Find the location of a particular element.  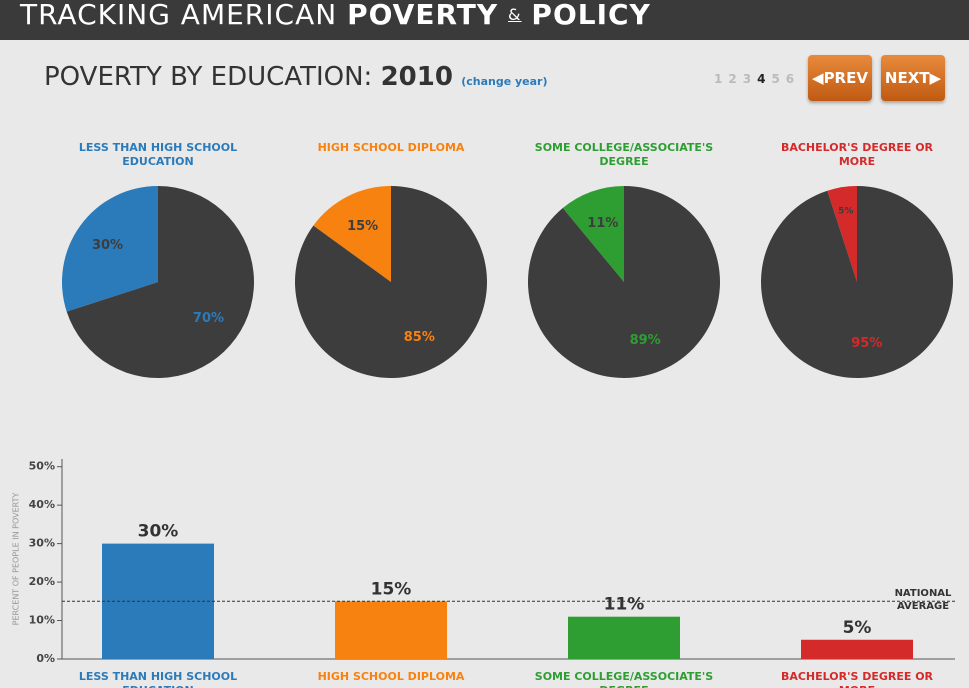

bar-label: 15% is located at coordinates (391, 589).